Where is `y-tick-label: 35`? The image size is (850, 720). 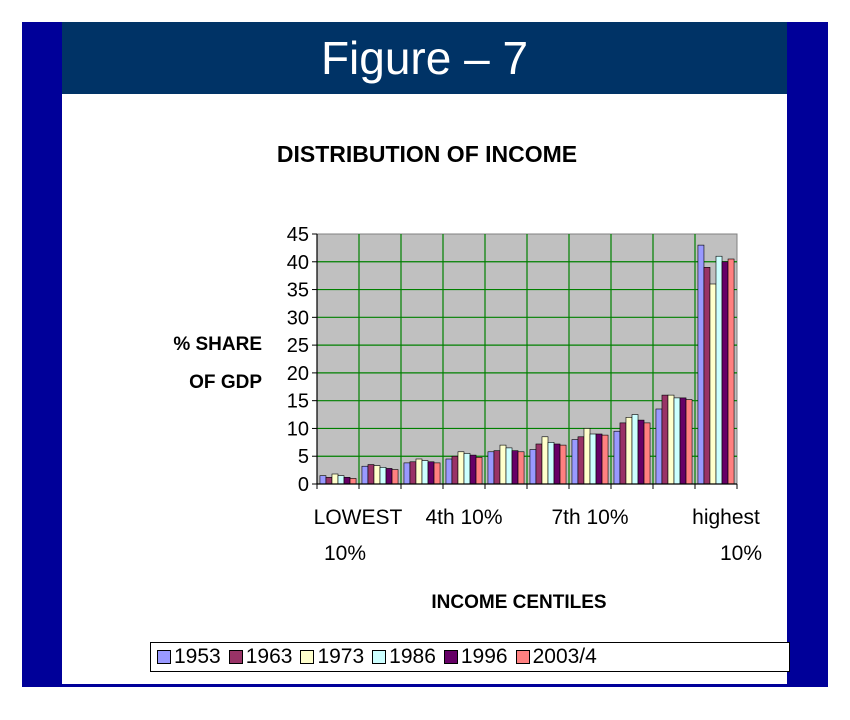
y-tick-label: 35 is located at coordinates (298, 291).